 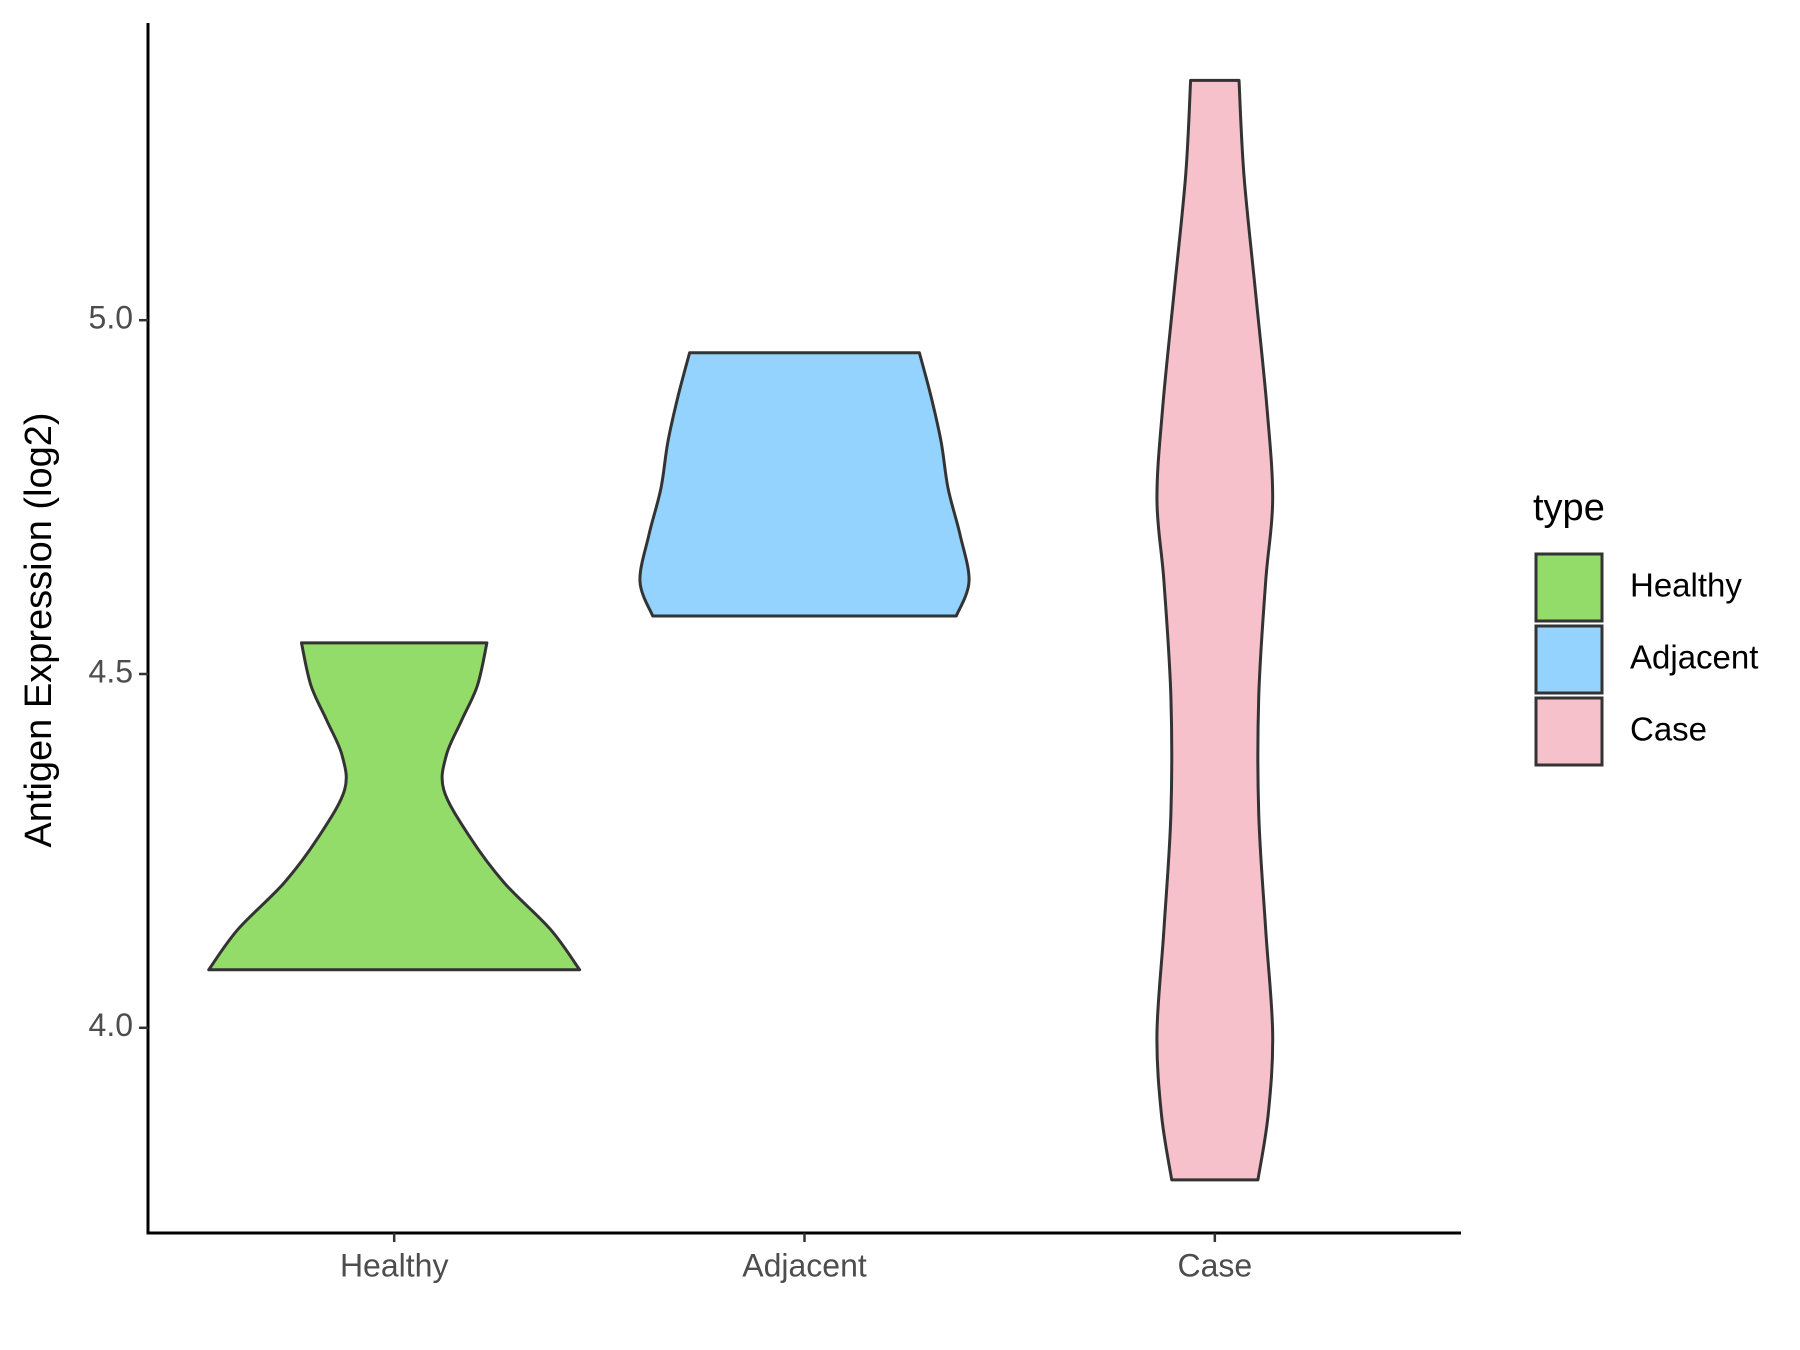 What do you see at coordinates (1686, 585) in the screenshot?
I see `legend-label: Healthy` at bounding box center [1686, 585].